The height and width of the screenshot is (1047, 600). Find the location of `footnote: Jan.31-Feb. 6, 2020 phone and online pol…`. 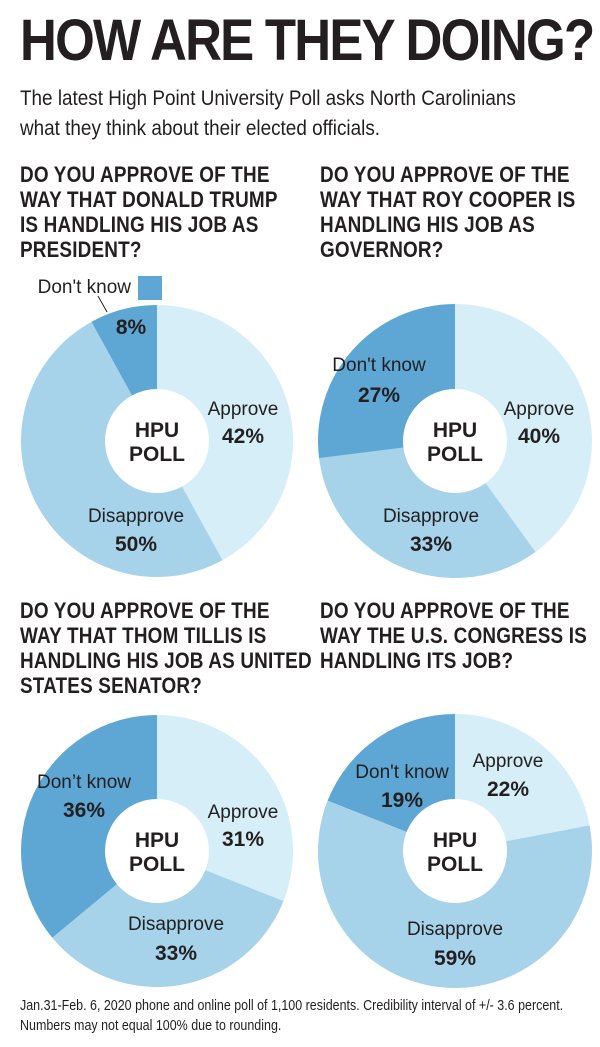

footnote: Jan.31-Feb. 6, 2020 phone and online pol… is located at coordinates (292, 1016).